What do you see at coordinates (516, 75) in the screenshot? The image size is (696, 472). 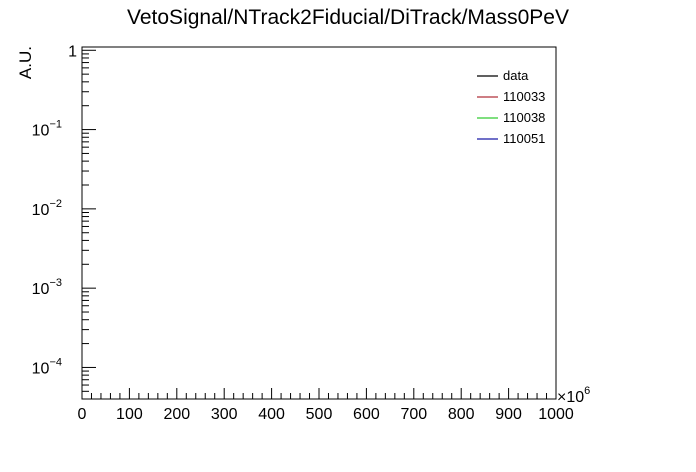 I see `legend-label: data` at bounding box center [516, 75].